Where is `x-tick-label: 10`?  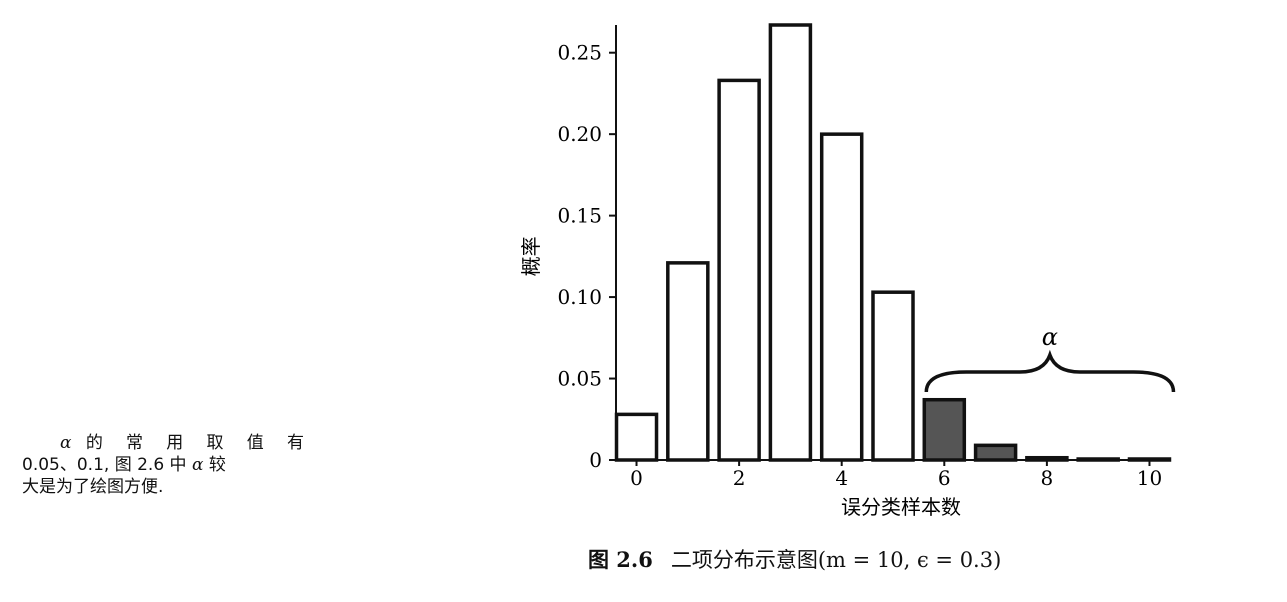
x-tick-label: 10 is located at coordinates (1149, 478).